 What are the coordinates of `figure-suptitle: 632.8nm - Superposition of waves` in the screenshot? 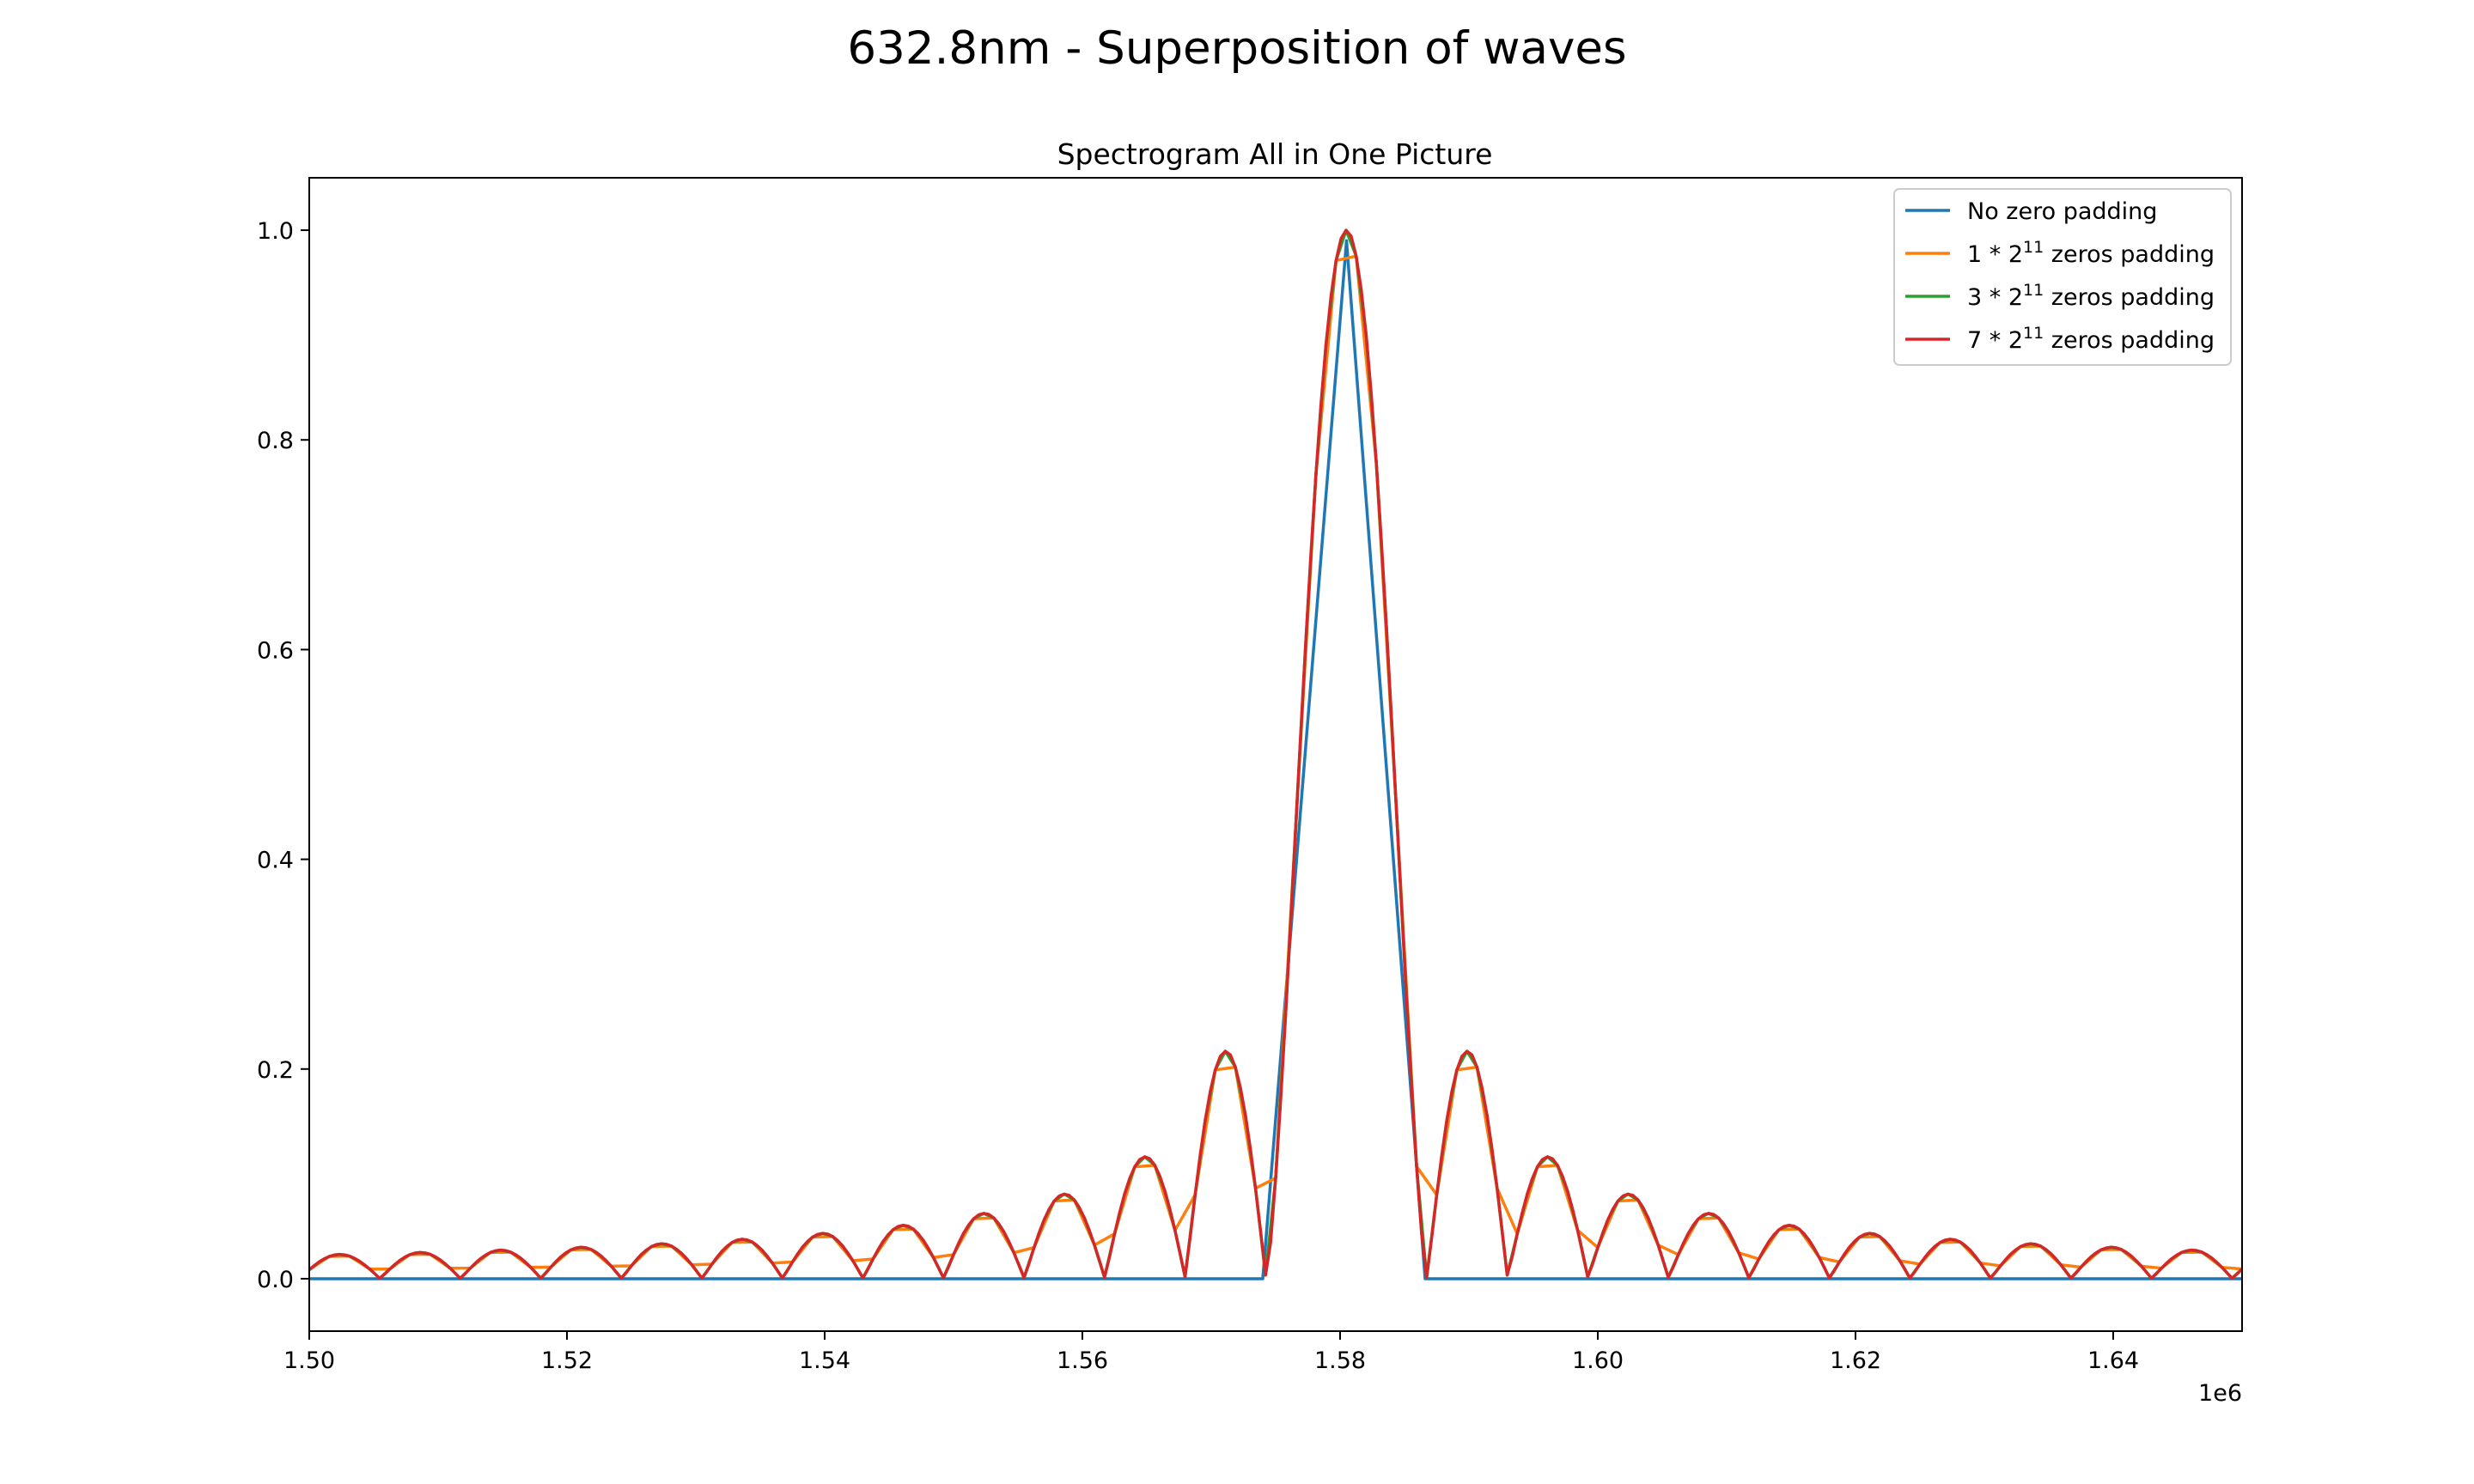 It's located at (1236, 49).